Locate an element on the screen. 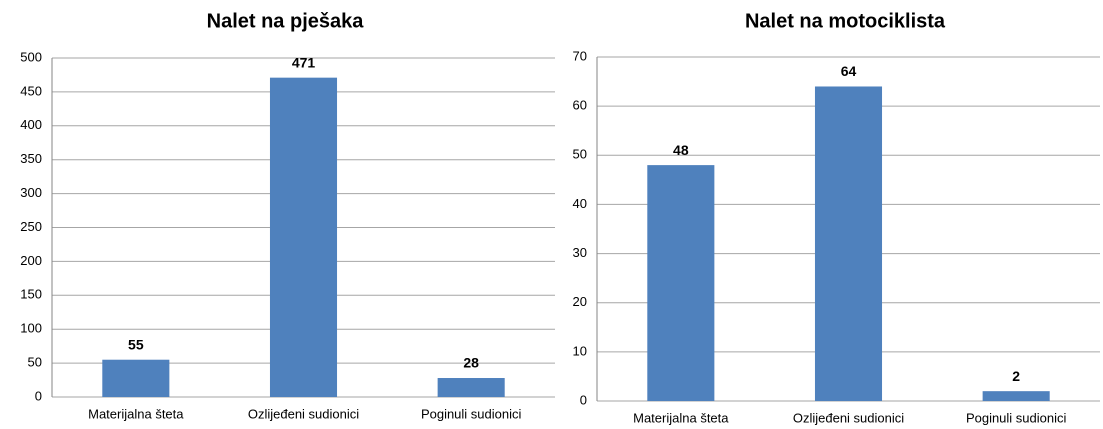  y-tick-label: 100 is located at coordinates (31, 328).